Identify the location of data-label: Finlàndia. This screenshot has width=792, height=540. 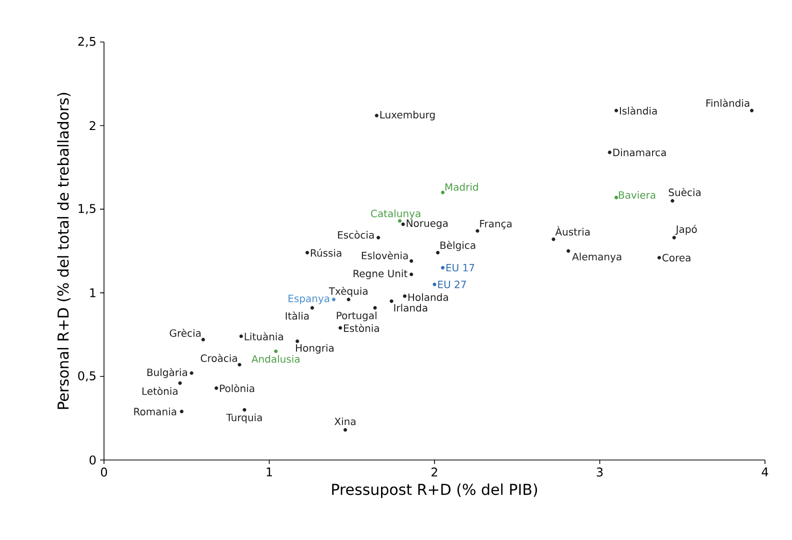
(728, 102).